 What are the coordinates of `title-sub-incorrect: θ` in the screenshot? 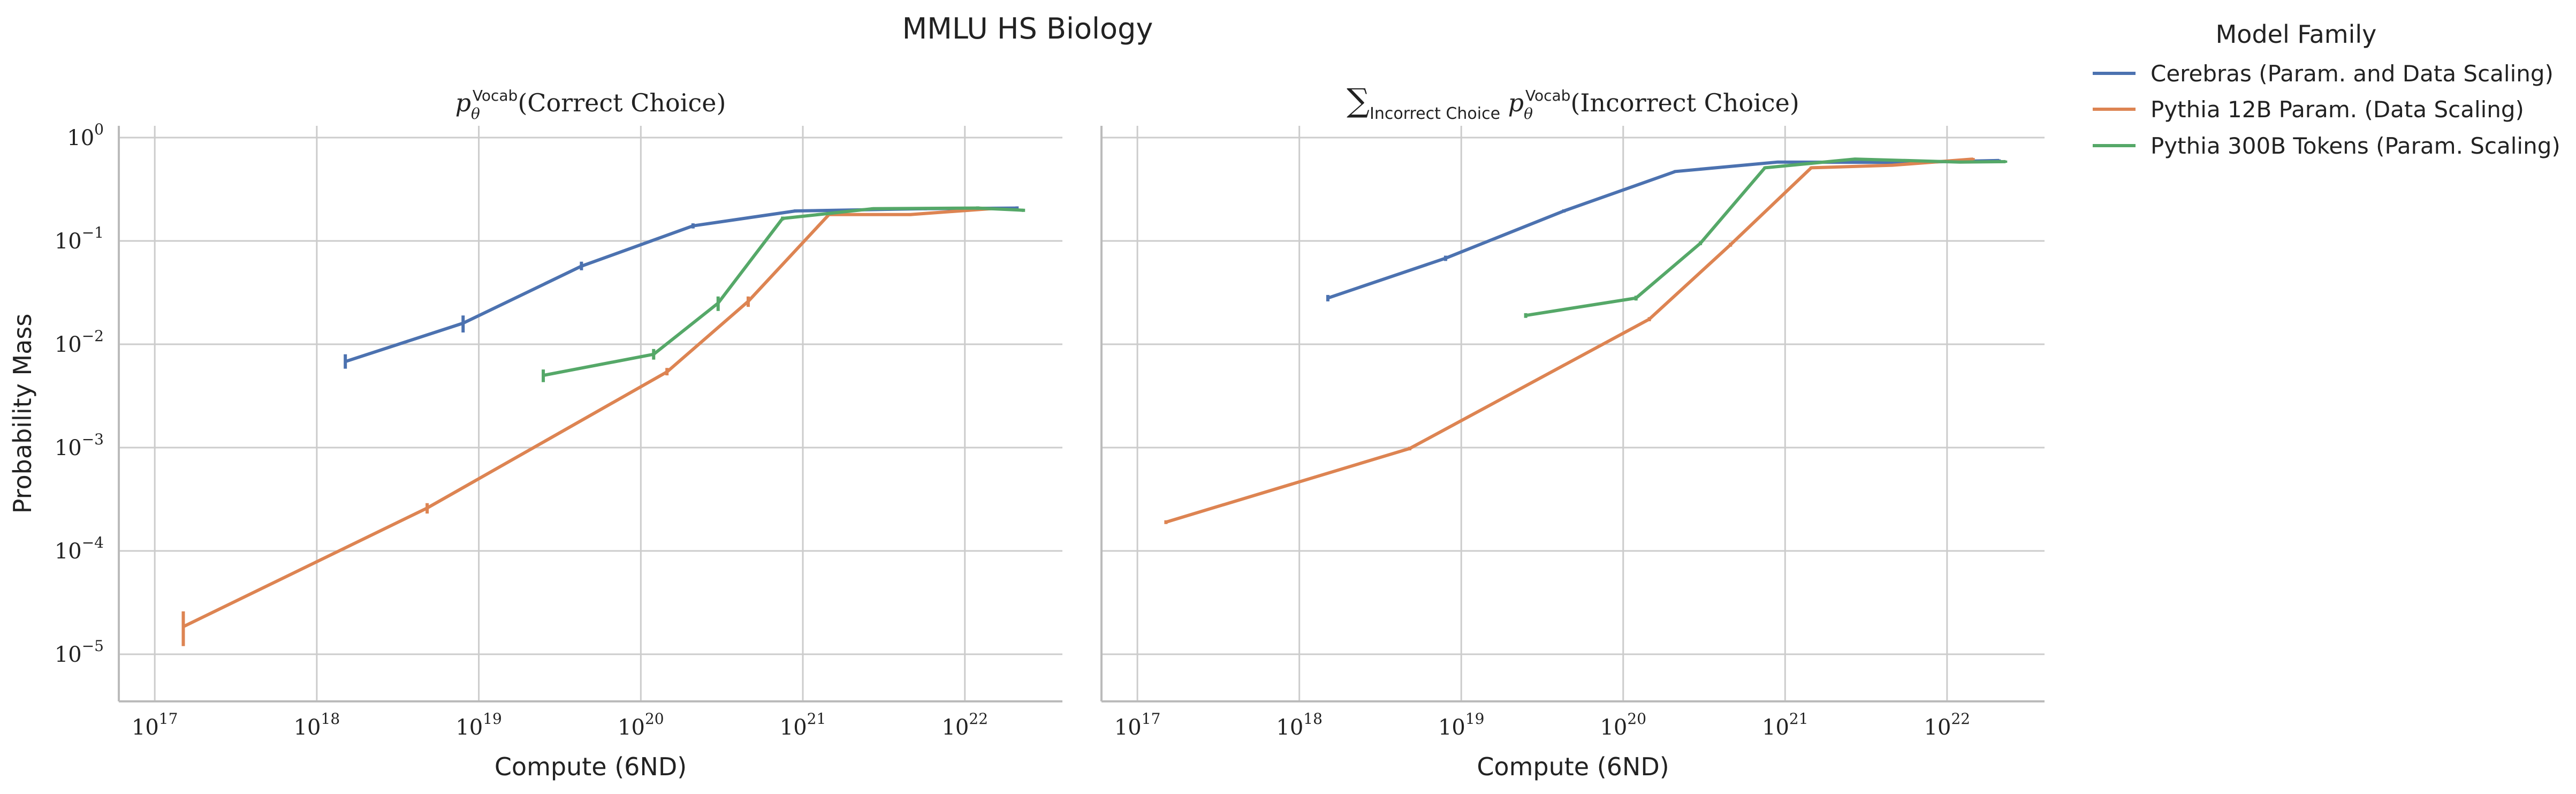 It's located at (1528, 114).